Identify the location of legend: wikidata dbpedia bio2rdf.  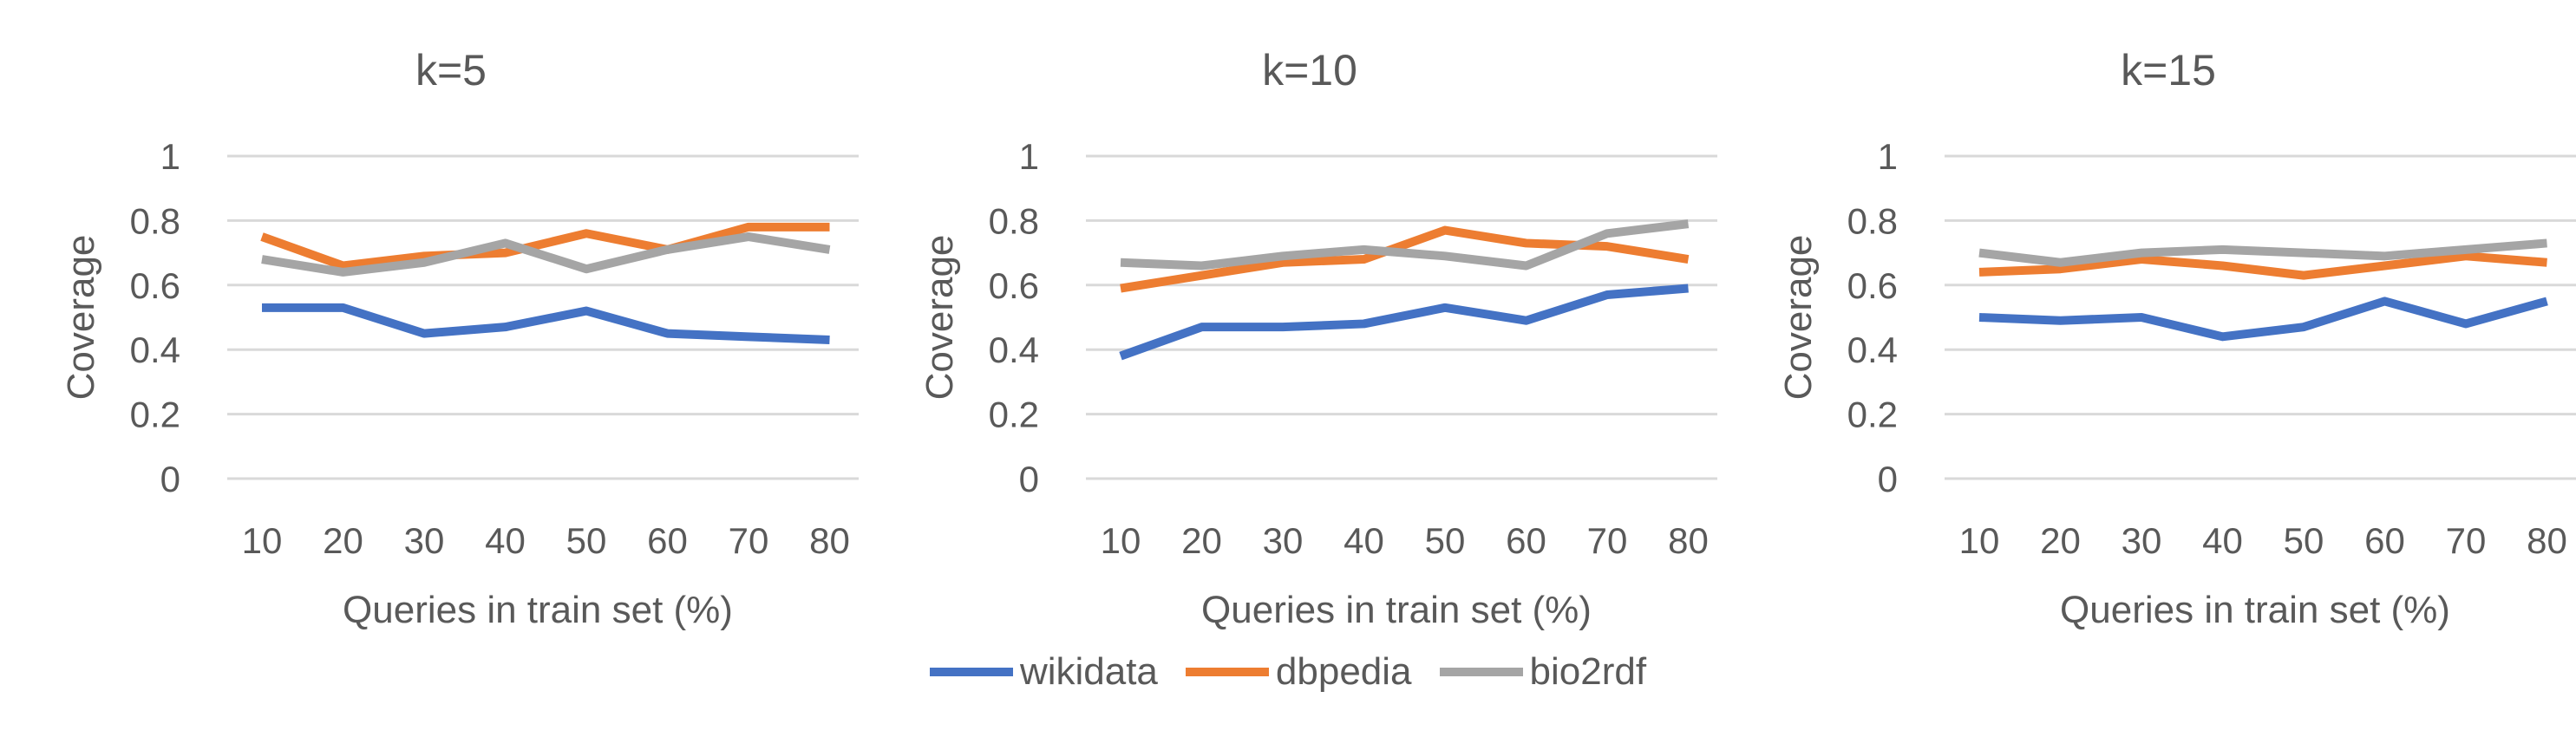
(1288, 672).